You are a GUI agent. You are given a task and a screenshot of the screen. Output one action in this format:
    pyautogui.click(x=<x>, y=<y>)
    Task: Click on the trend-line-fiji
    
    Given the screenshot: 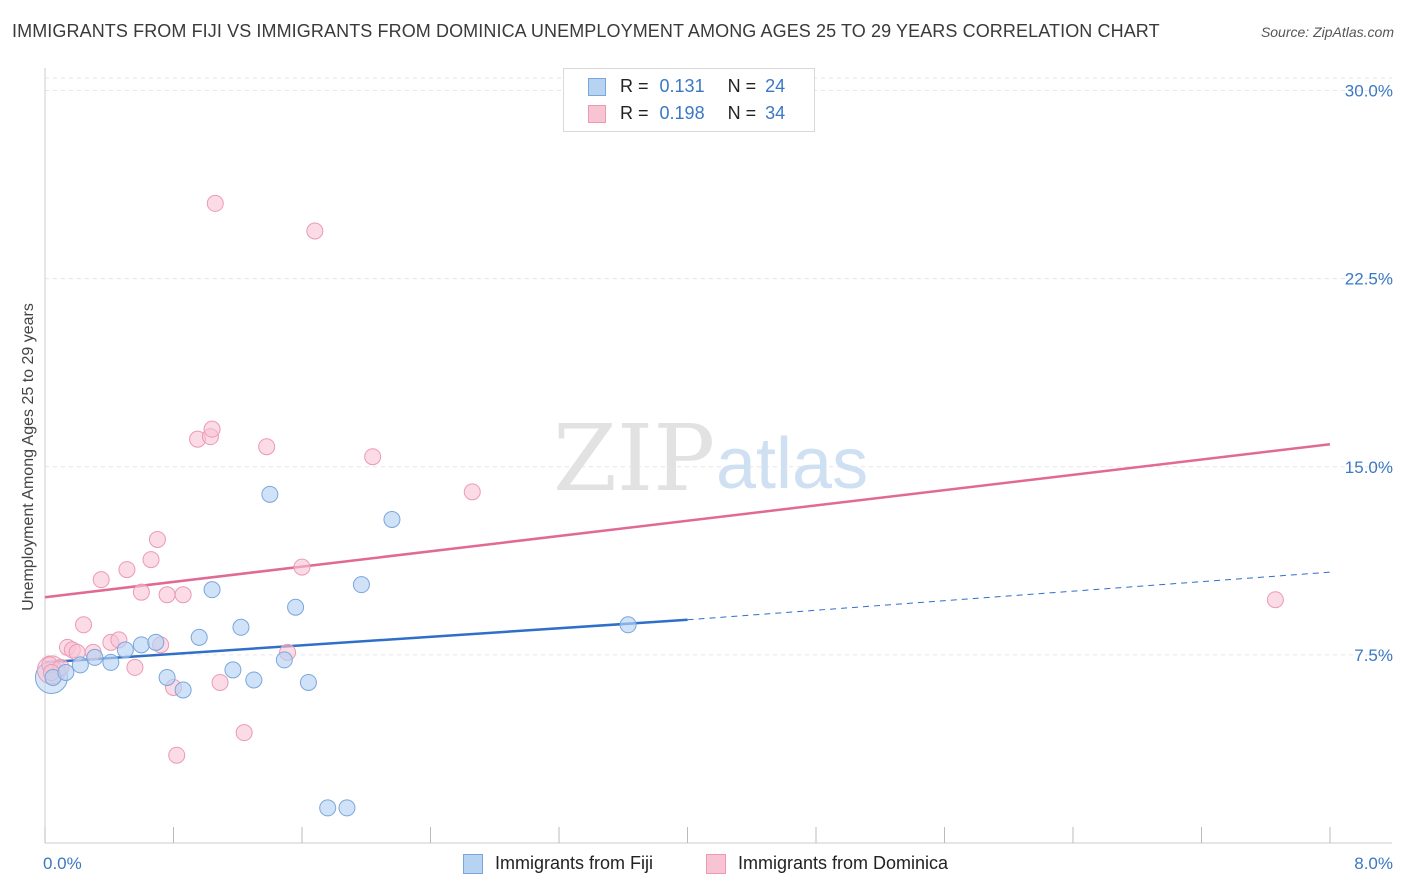 What is the action you would take?
    pyautogui.click(x=366, y=641)
    